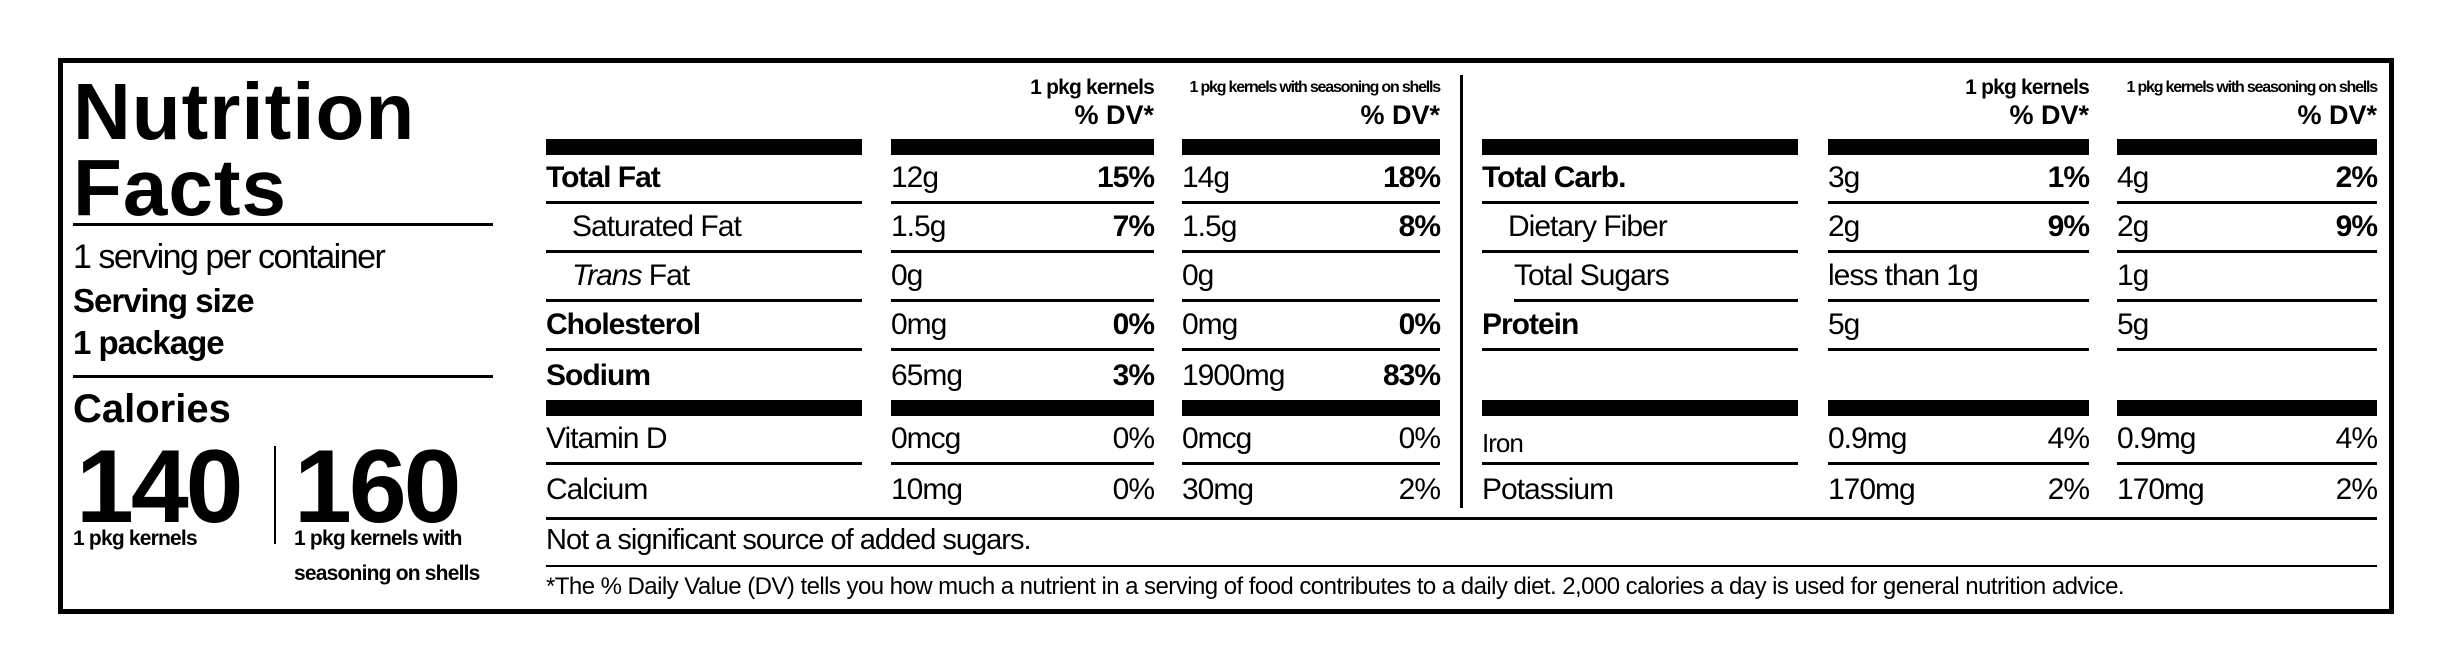 The height and width of the screenshot is (672, 2452). I want to click on servings-per-container: 1 serving per container, so click(229, 257).